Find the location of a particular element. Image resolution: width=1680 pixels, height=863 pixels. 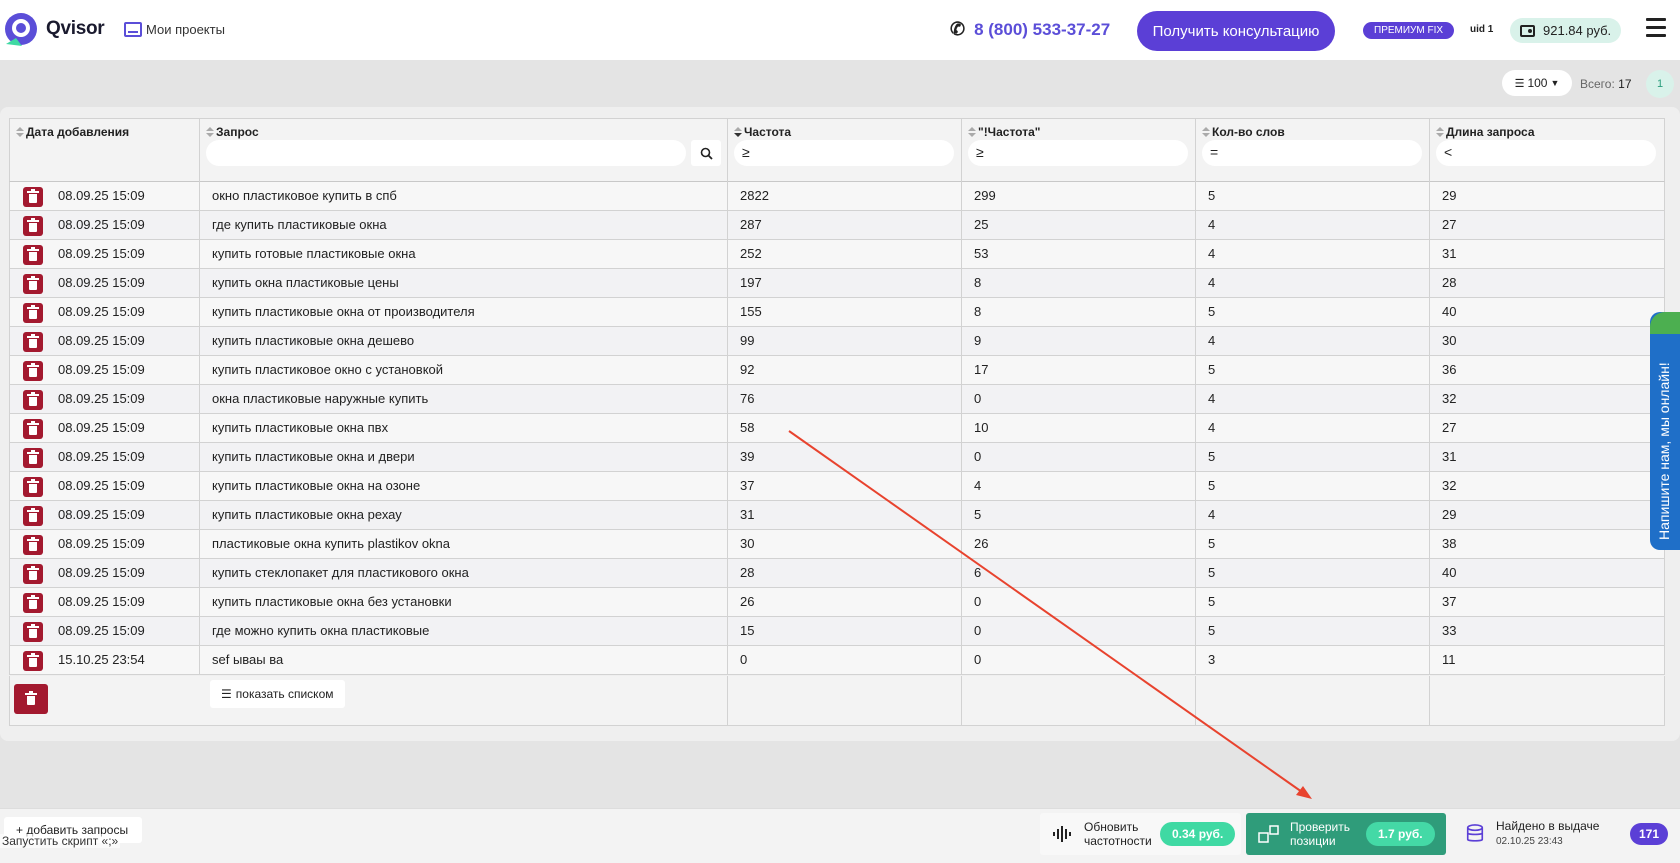

cell-freq: 37 is located at coordinates (845, 486).